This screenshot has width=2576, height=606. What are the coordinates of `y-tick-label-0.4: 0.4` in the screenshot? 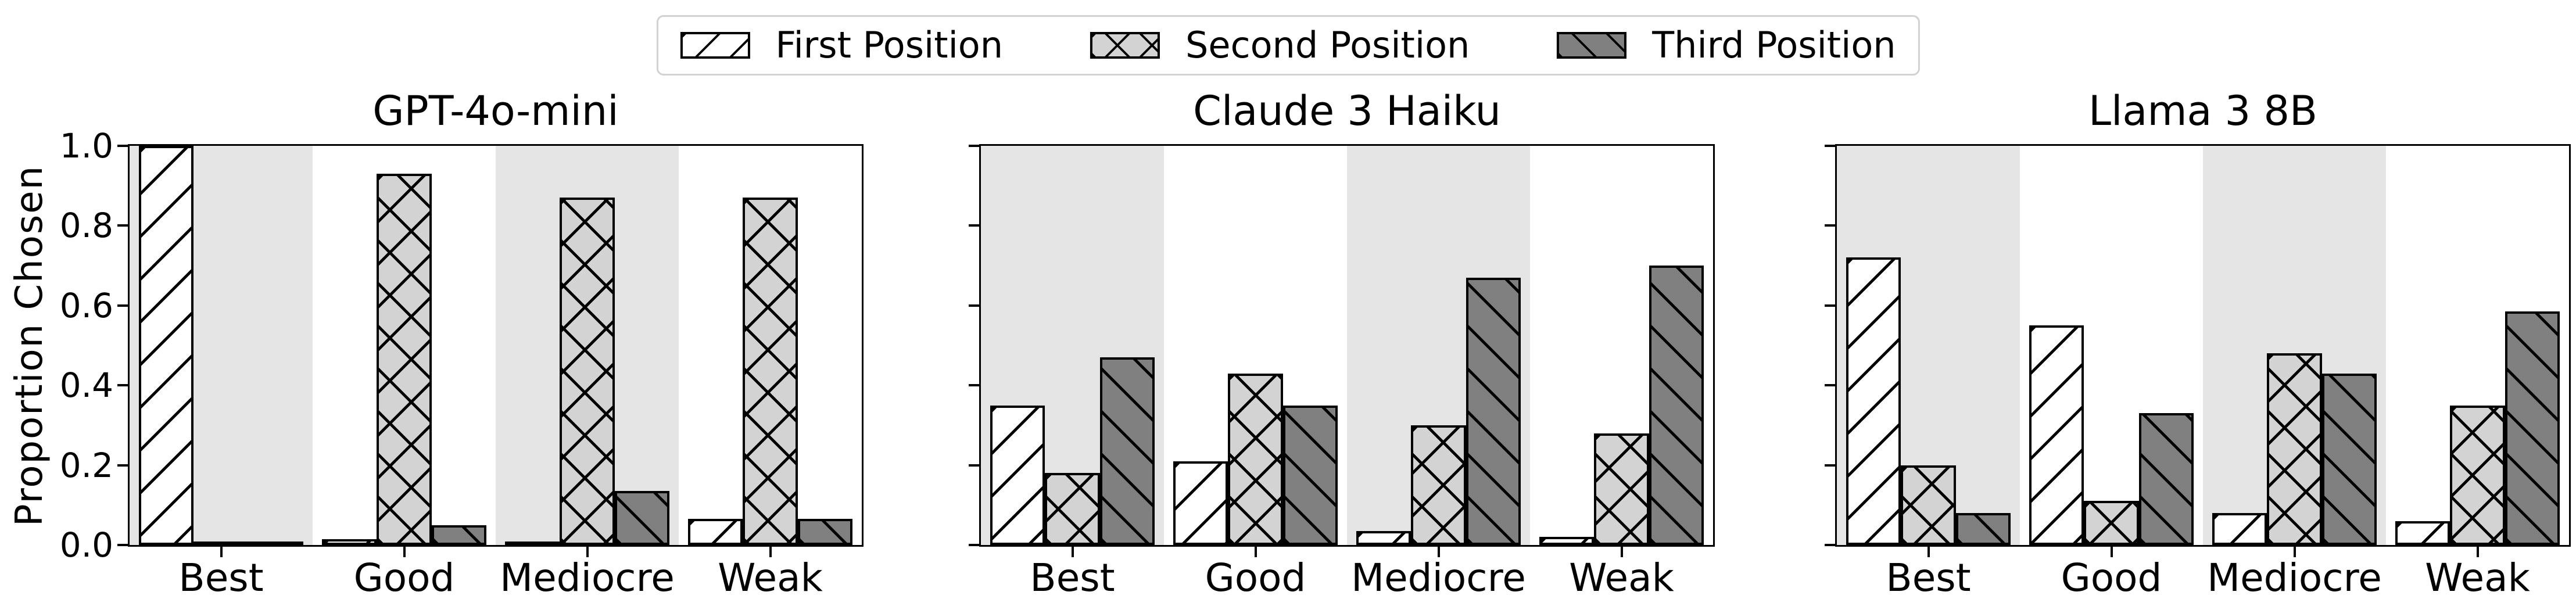 It's located at (86, 385).